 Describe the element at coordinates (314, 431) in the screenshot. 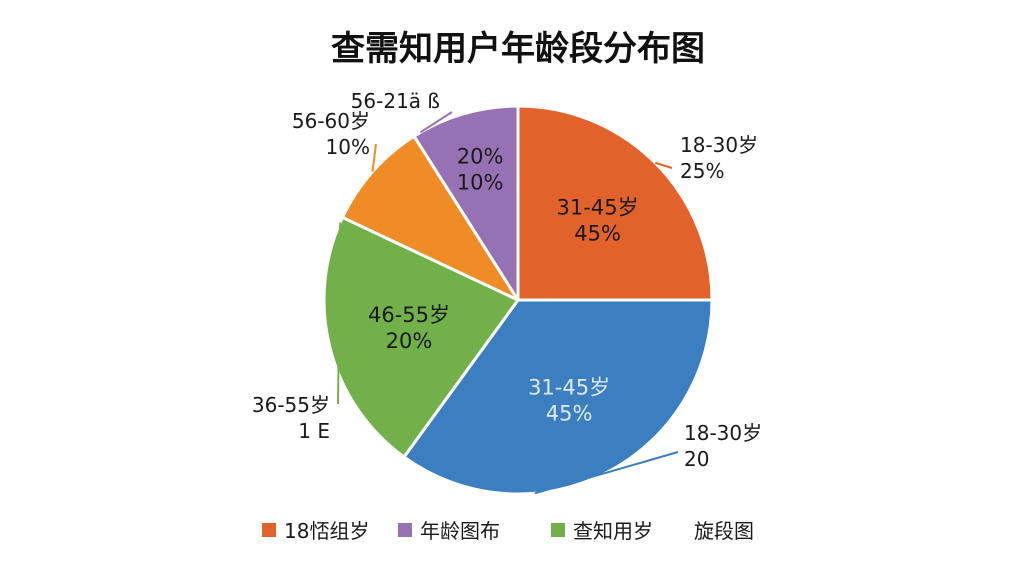

I see `callout-label: 1 E` at that location.